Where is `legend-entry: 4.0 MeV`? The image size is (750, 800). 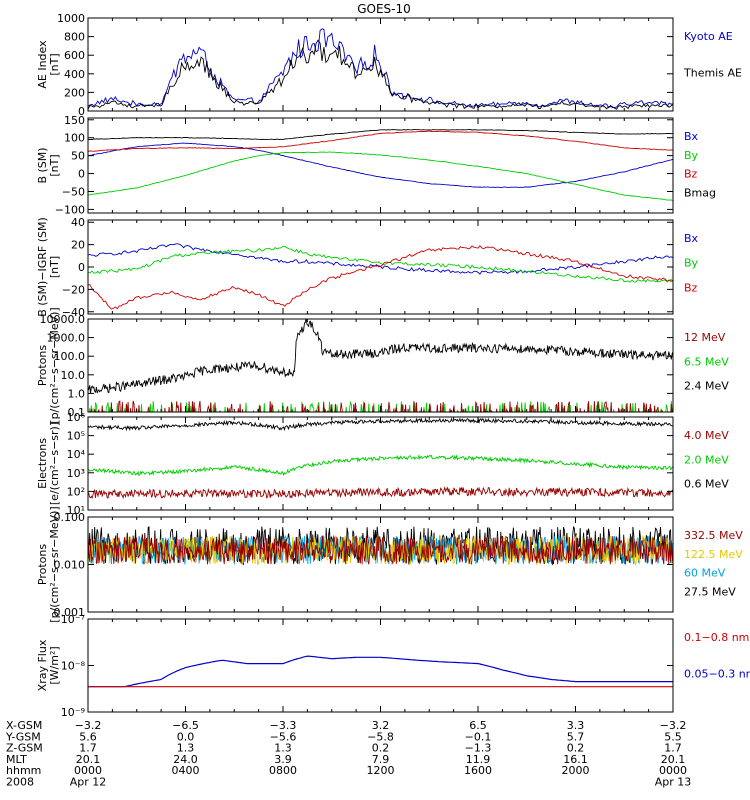 legend-entry: 4.0 MeV is located at coordinates (706, 435).